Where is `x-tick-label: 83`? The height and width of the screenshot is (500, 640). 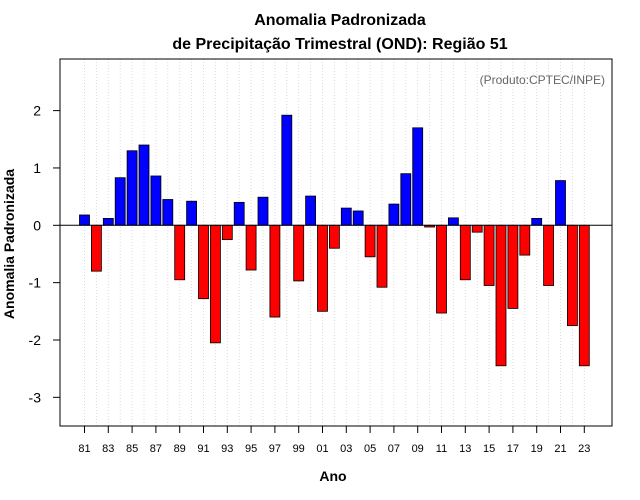
x-tick-label: 83 is located at coordinates (108, 449).